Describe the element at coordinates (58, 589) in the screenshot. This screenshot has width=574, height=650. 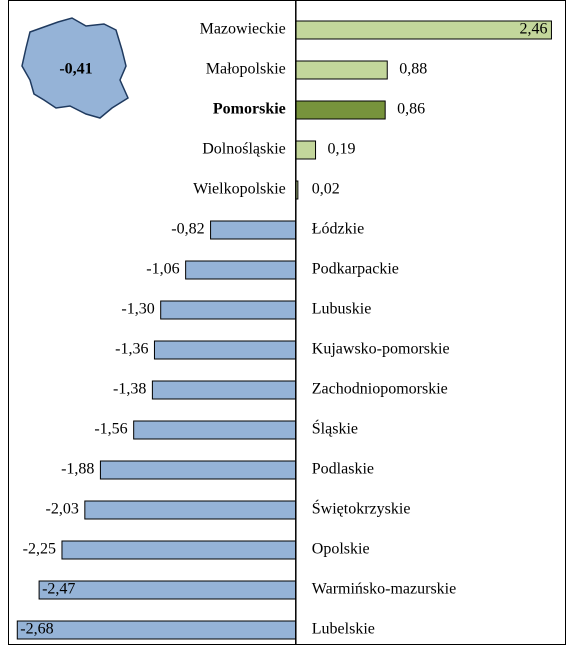
I see `value-label: -2,47` at that location.